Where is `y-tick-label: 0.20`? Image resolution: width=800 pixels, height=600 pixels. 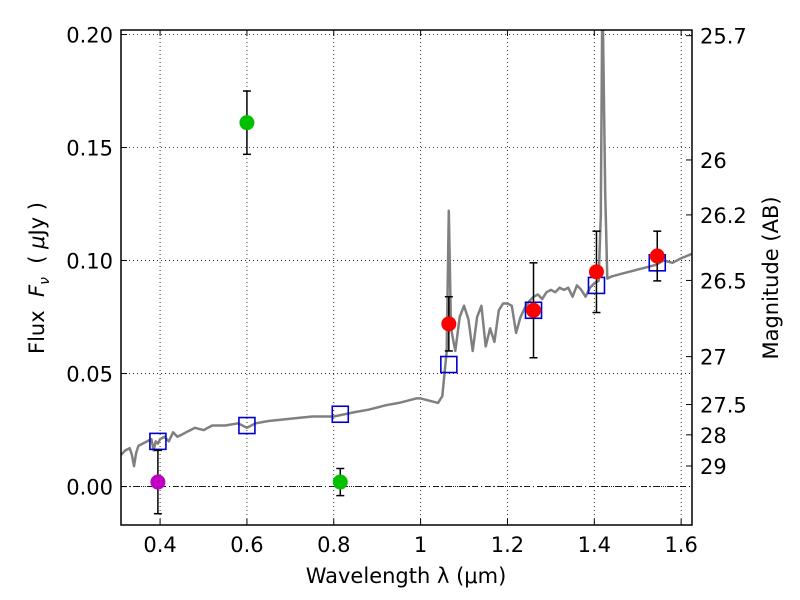
y-tick-label: 0.20 is located at coordinates (89, 36).